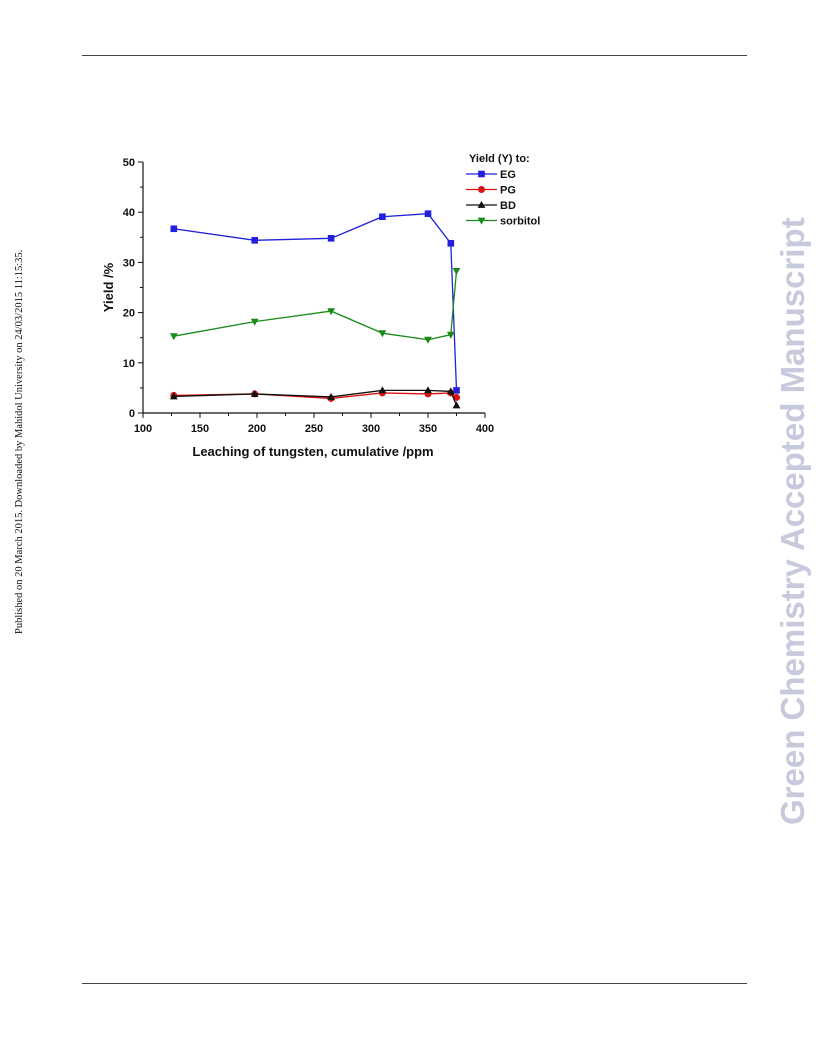  I want to click on legend-title: Yield (Y) to:, so click(499, 159).